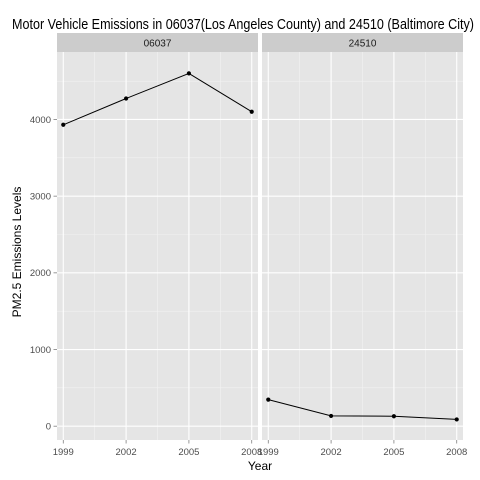 This screenshot has height=480, width=480. Describe the element at coordinates (189, 73) in the screenshot. I see `data-point-06037-2005` at that location.